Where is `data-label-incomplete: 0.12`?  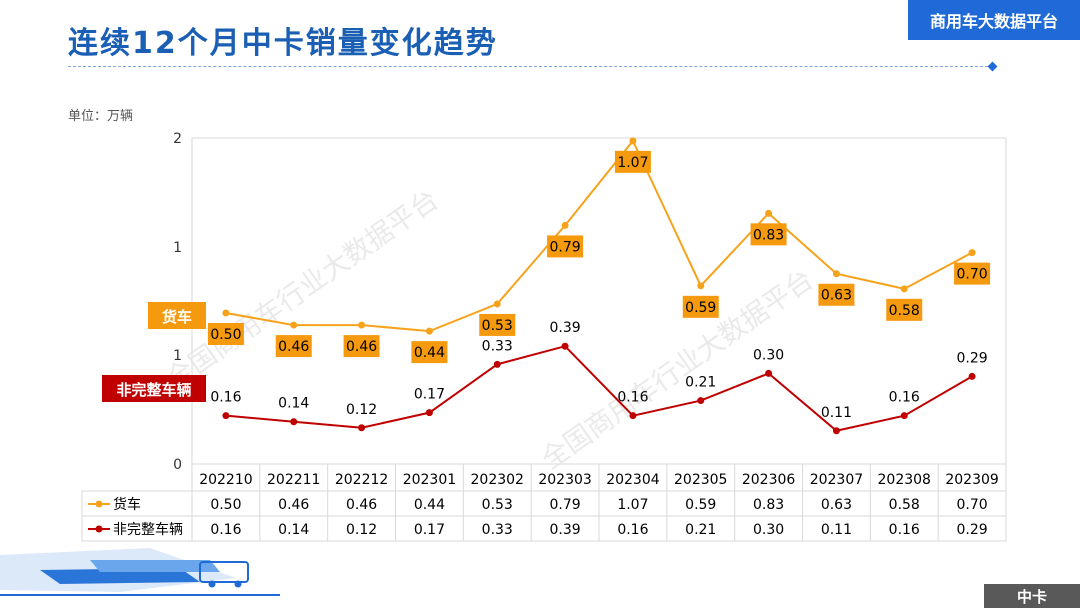 data-label-incomplete: 0.12 is located at coordinates (361, 410).